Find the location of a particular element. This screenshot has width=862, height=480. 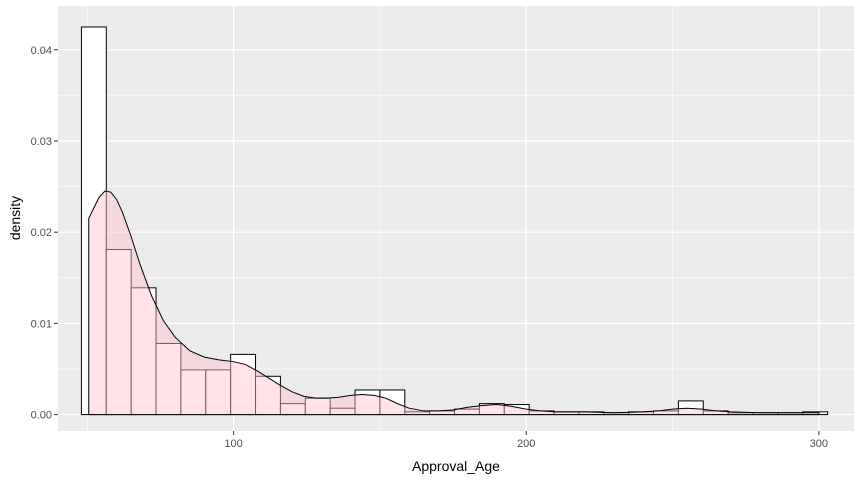

y-tick-label: 0.02 is located at coordinates (41, 233).